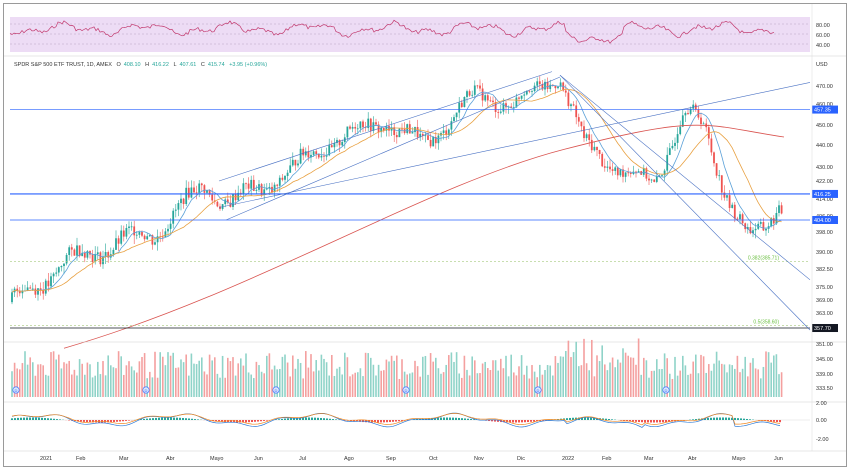 This screenshot has height=469, width=850. I want to click on rsi-band, so click(410, 34).